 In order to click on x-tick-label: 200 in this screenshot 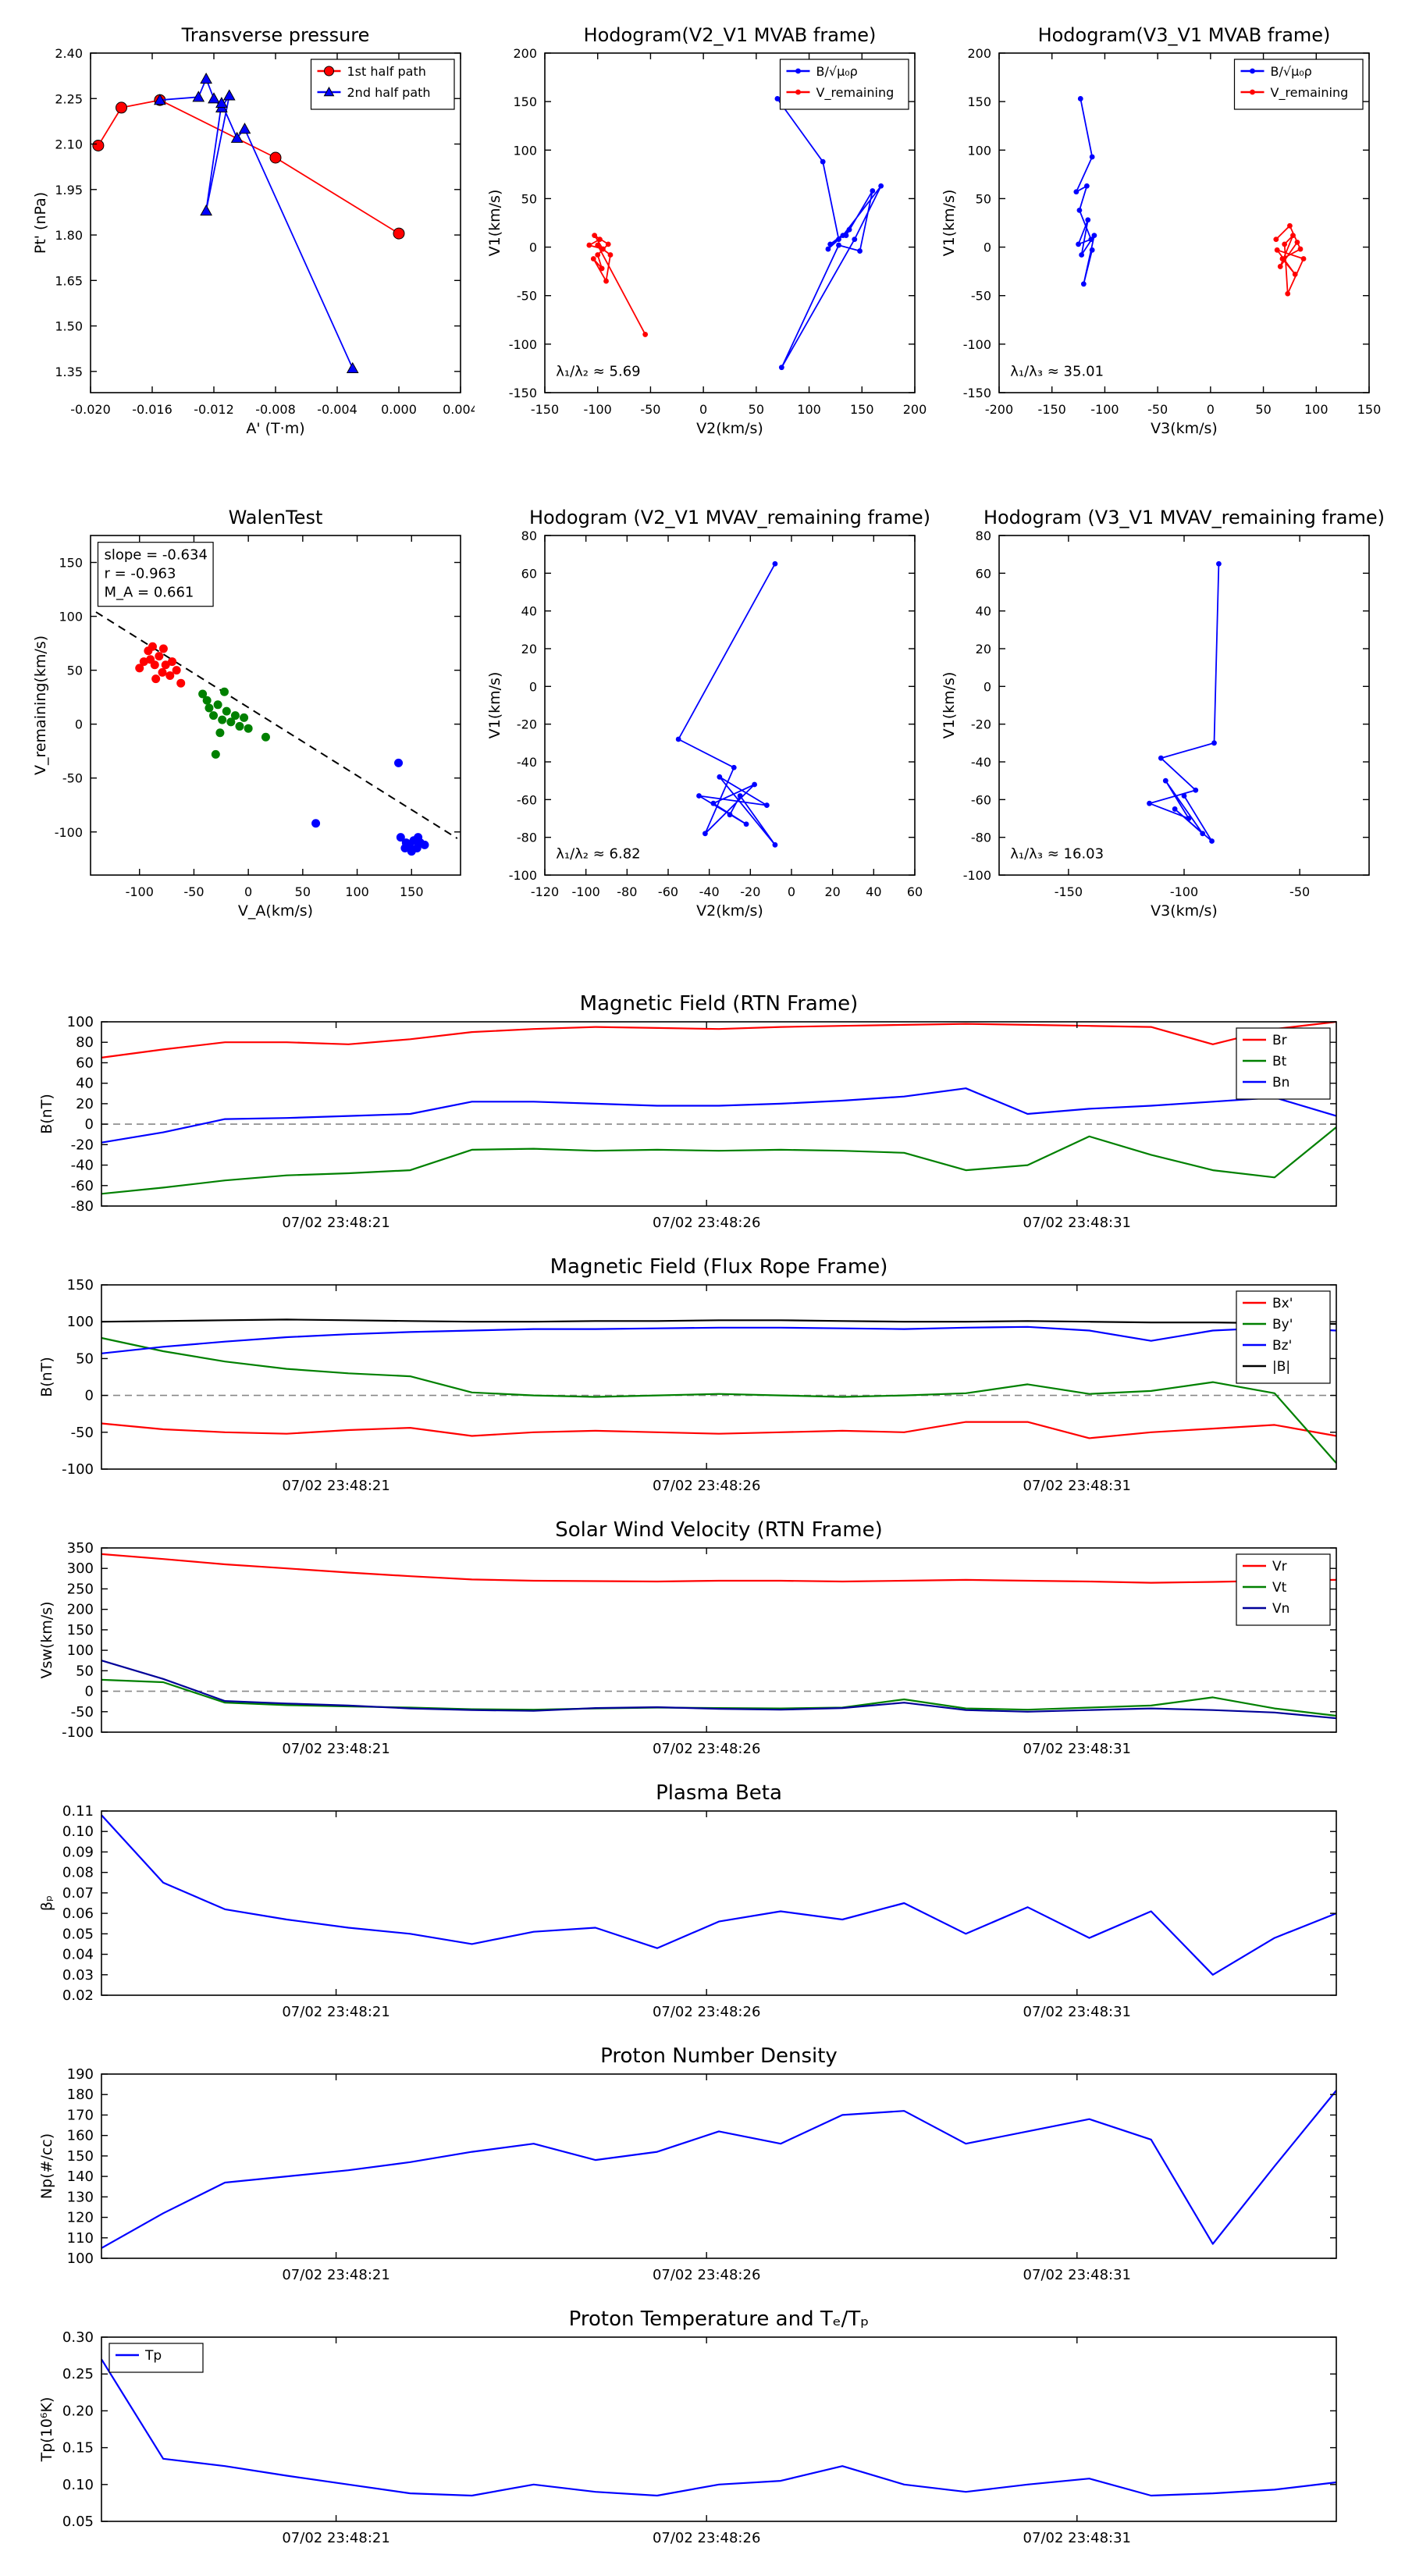, I will do `click(915, 409)`.